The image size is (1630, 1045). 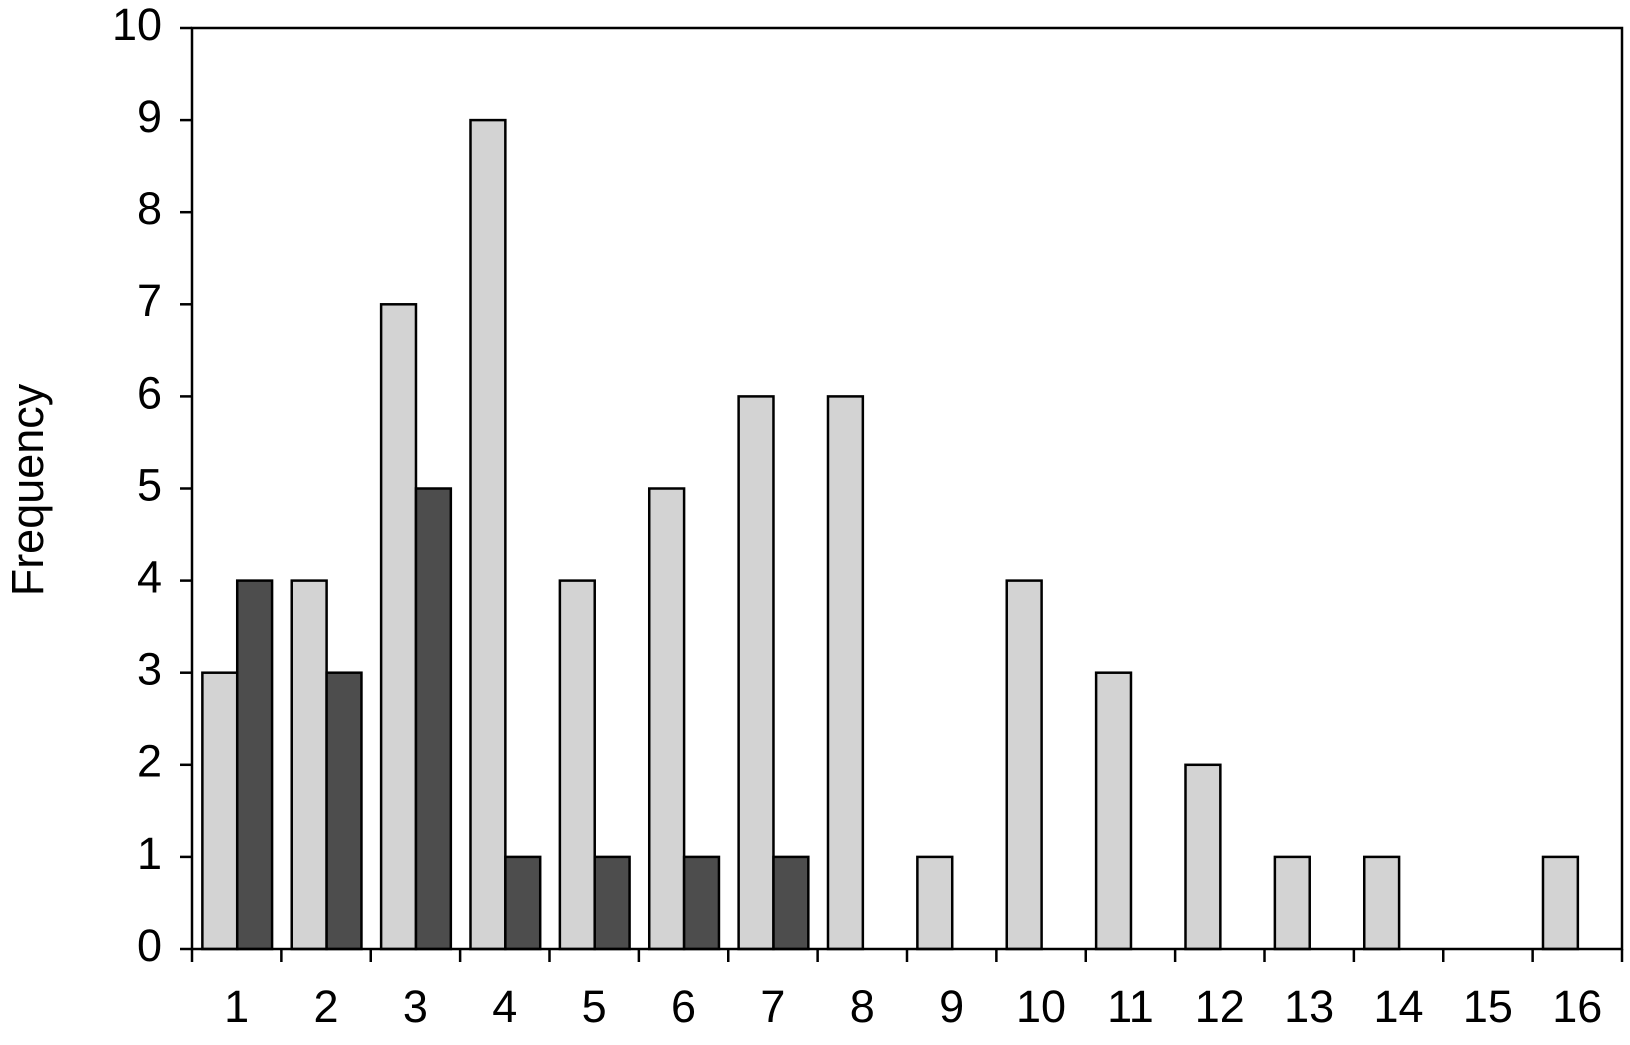 What do you see at coordinates (149, 116) in the screenshot?
I see `y-tick-label: 9` at bounding box center [149, 116].